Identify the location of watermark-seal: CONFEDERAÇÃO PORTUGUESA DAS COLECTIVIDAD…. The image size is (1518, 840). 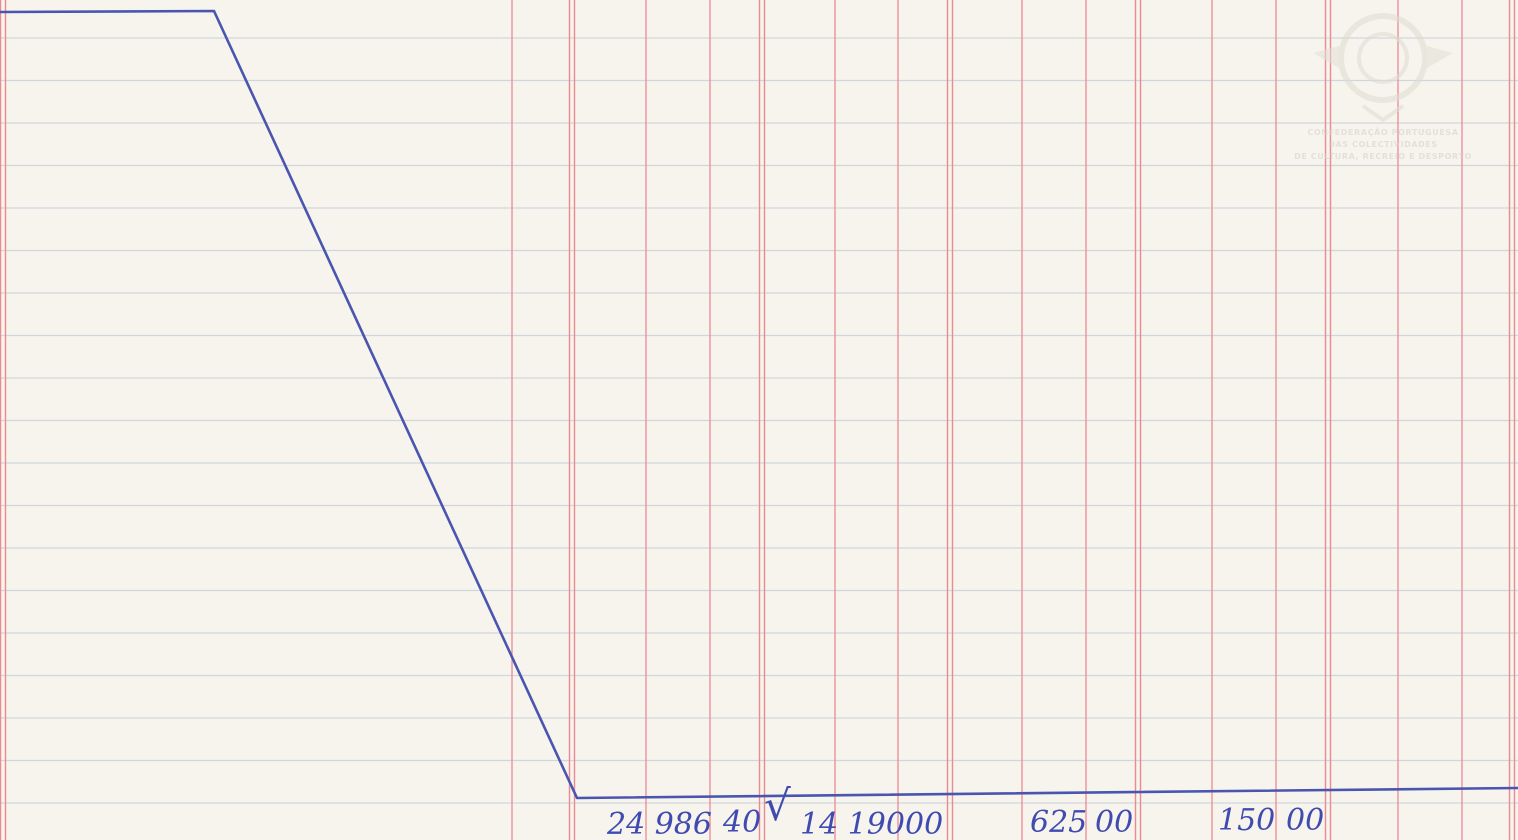
(1383, 87).